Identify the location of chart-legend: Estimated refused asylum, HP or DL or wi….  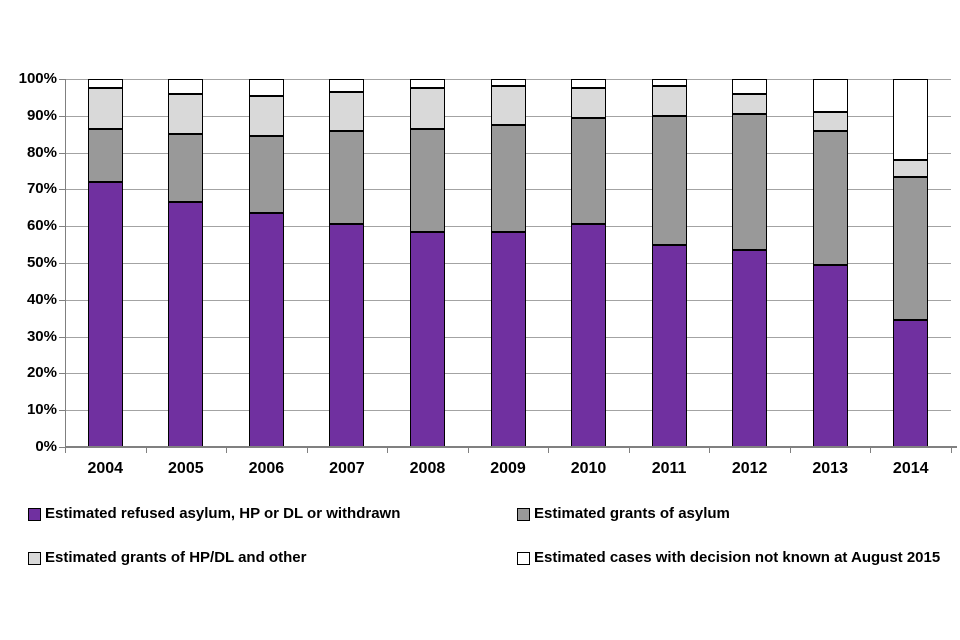
(485, 549).